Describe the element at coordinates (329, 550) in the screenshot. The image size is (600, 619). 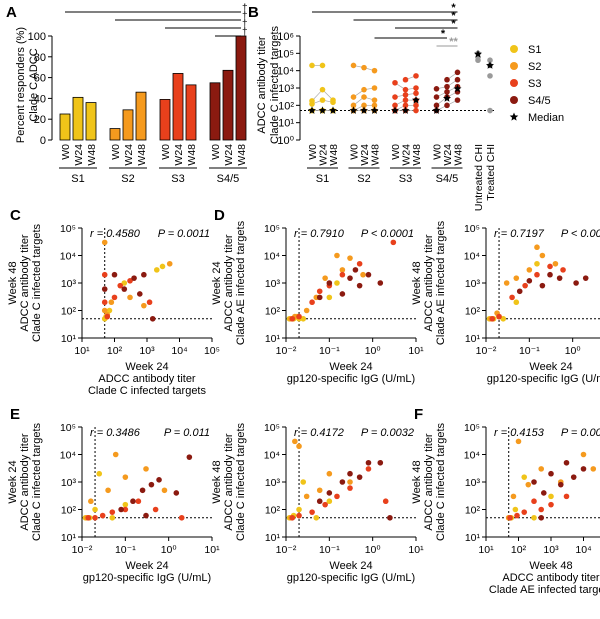
I see `x-tick-label: 10⁻¹` at that location.